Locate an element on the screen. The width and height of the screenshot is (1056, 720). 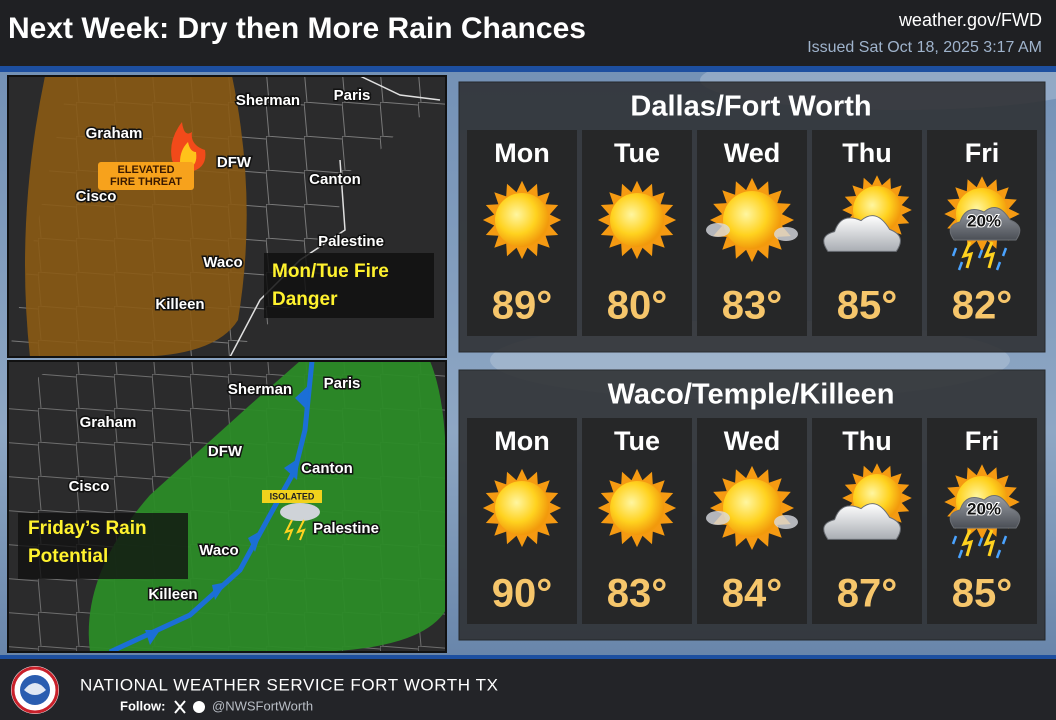
day-card: Wed 84° is located at coordinates (752, 521).